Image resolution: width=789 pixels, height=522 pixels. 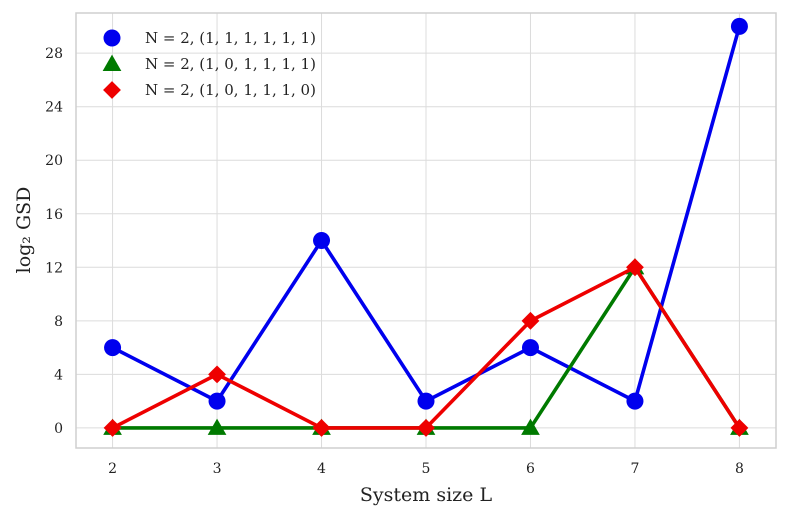 What do you see at coordinates (54, 108) in the screenshot?
I see `y-tick-label: 24` at bounding box center [54, 108].